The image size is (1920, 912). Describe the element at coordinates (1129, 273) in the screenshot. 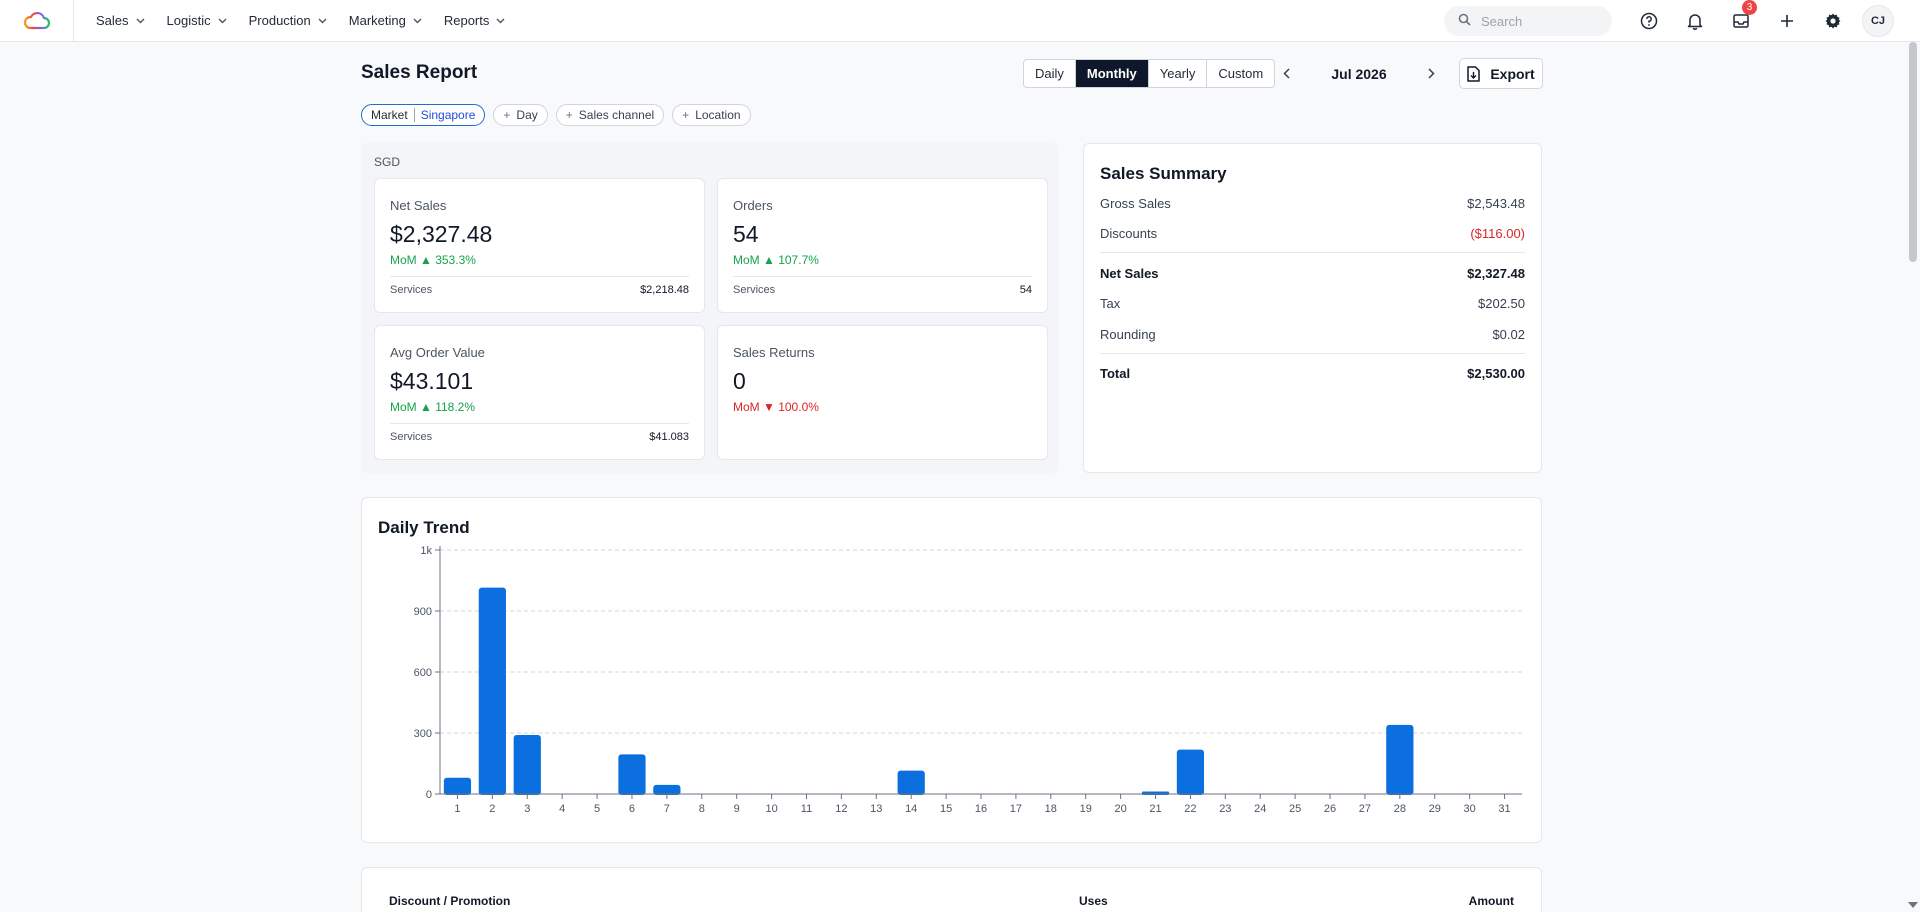

I see `summary-label: Net Sales` at that location.